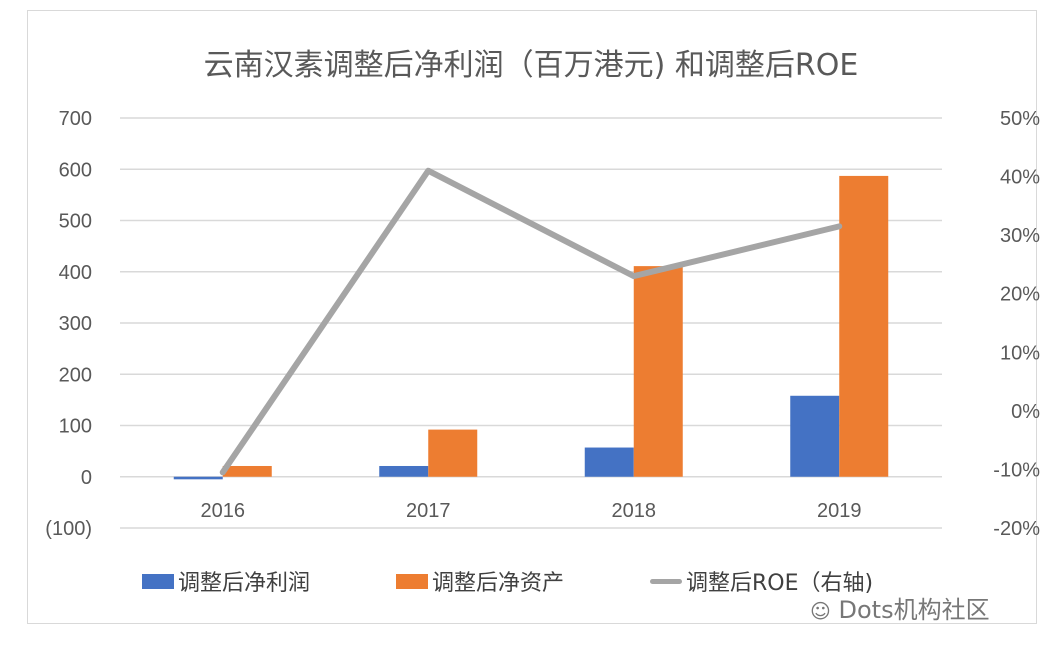 The width and height of the screenshot is (1062, 650). I want to click on watermark: ☺ Dots机构社区, so click(900, 607).